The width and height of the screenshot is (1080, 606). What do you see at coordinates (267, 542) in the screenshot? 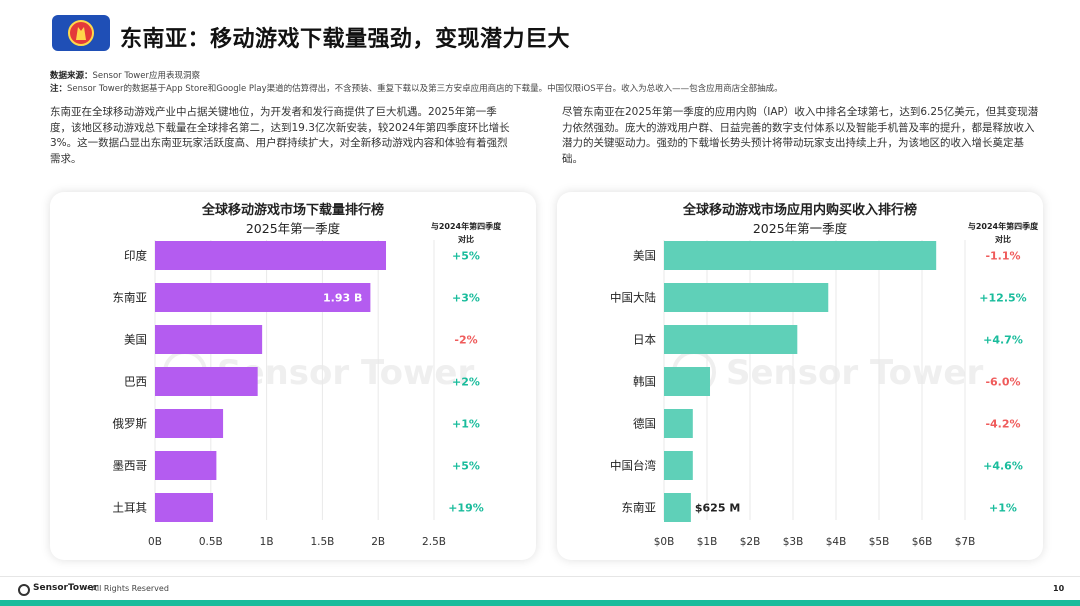
I see `x-tick-label: 1B` at bounding box center [267, 542].